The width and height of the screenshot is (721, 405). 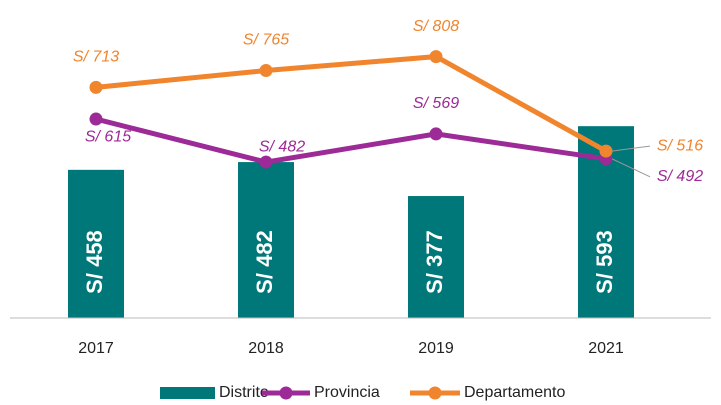 What do you see at coordinates (434, 262) in the screenshot?
I see `bar-label: S/ 377` at bounding box center [434, 262].